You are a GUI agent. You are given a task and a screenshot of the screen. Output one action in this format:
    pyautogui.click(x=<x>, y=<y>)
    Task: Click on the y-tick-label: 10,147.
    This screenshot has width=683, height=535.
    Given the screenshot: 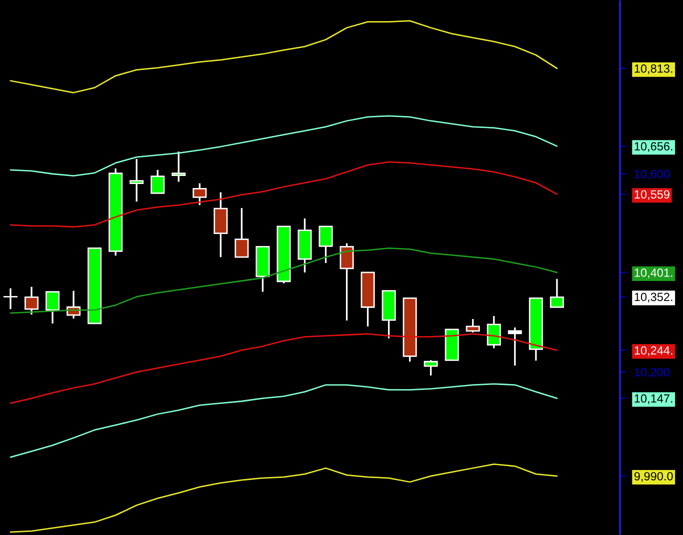 What is the action you would take?
    pyautogui.click(x=653, y=399)
    